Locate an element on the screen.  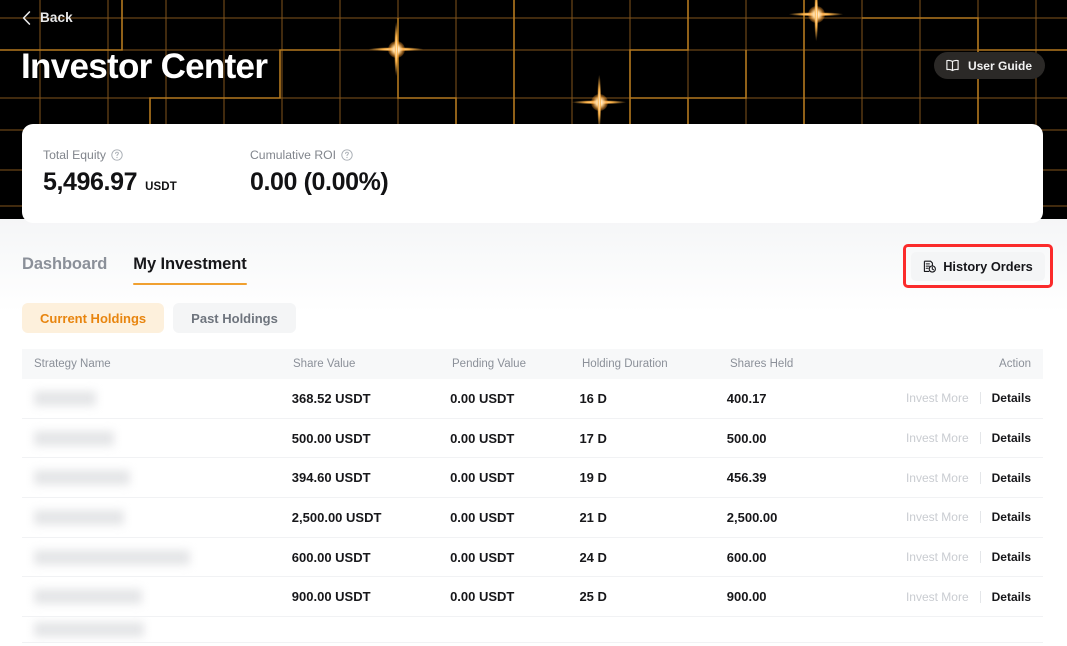
cell-shares-held: 2,500.00 is located at coordinates (752, 517).